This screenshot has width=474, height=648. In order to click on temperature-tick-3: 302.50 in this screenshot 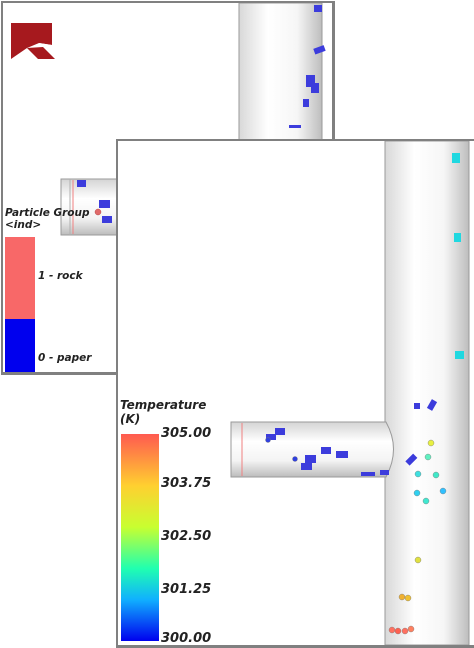, I will do `click(186, 536)`.